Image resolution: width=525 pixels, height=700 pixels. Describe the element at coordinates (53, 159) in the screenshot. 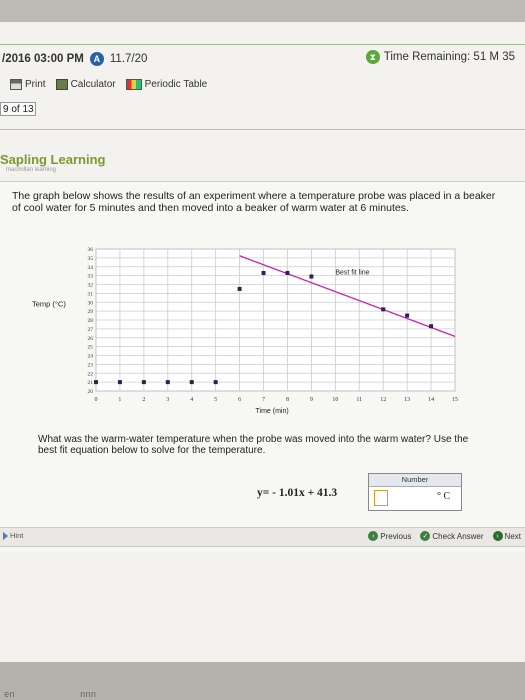

I see `brand-name: Sapling Learning` at that location.